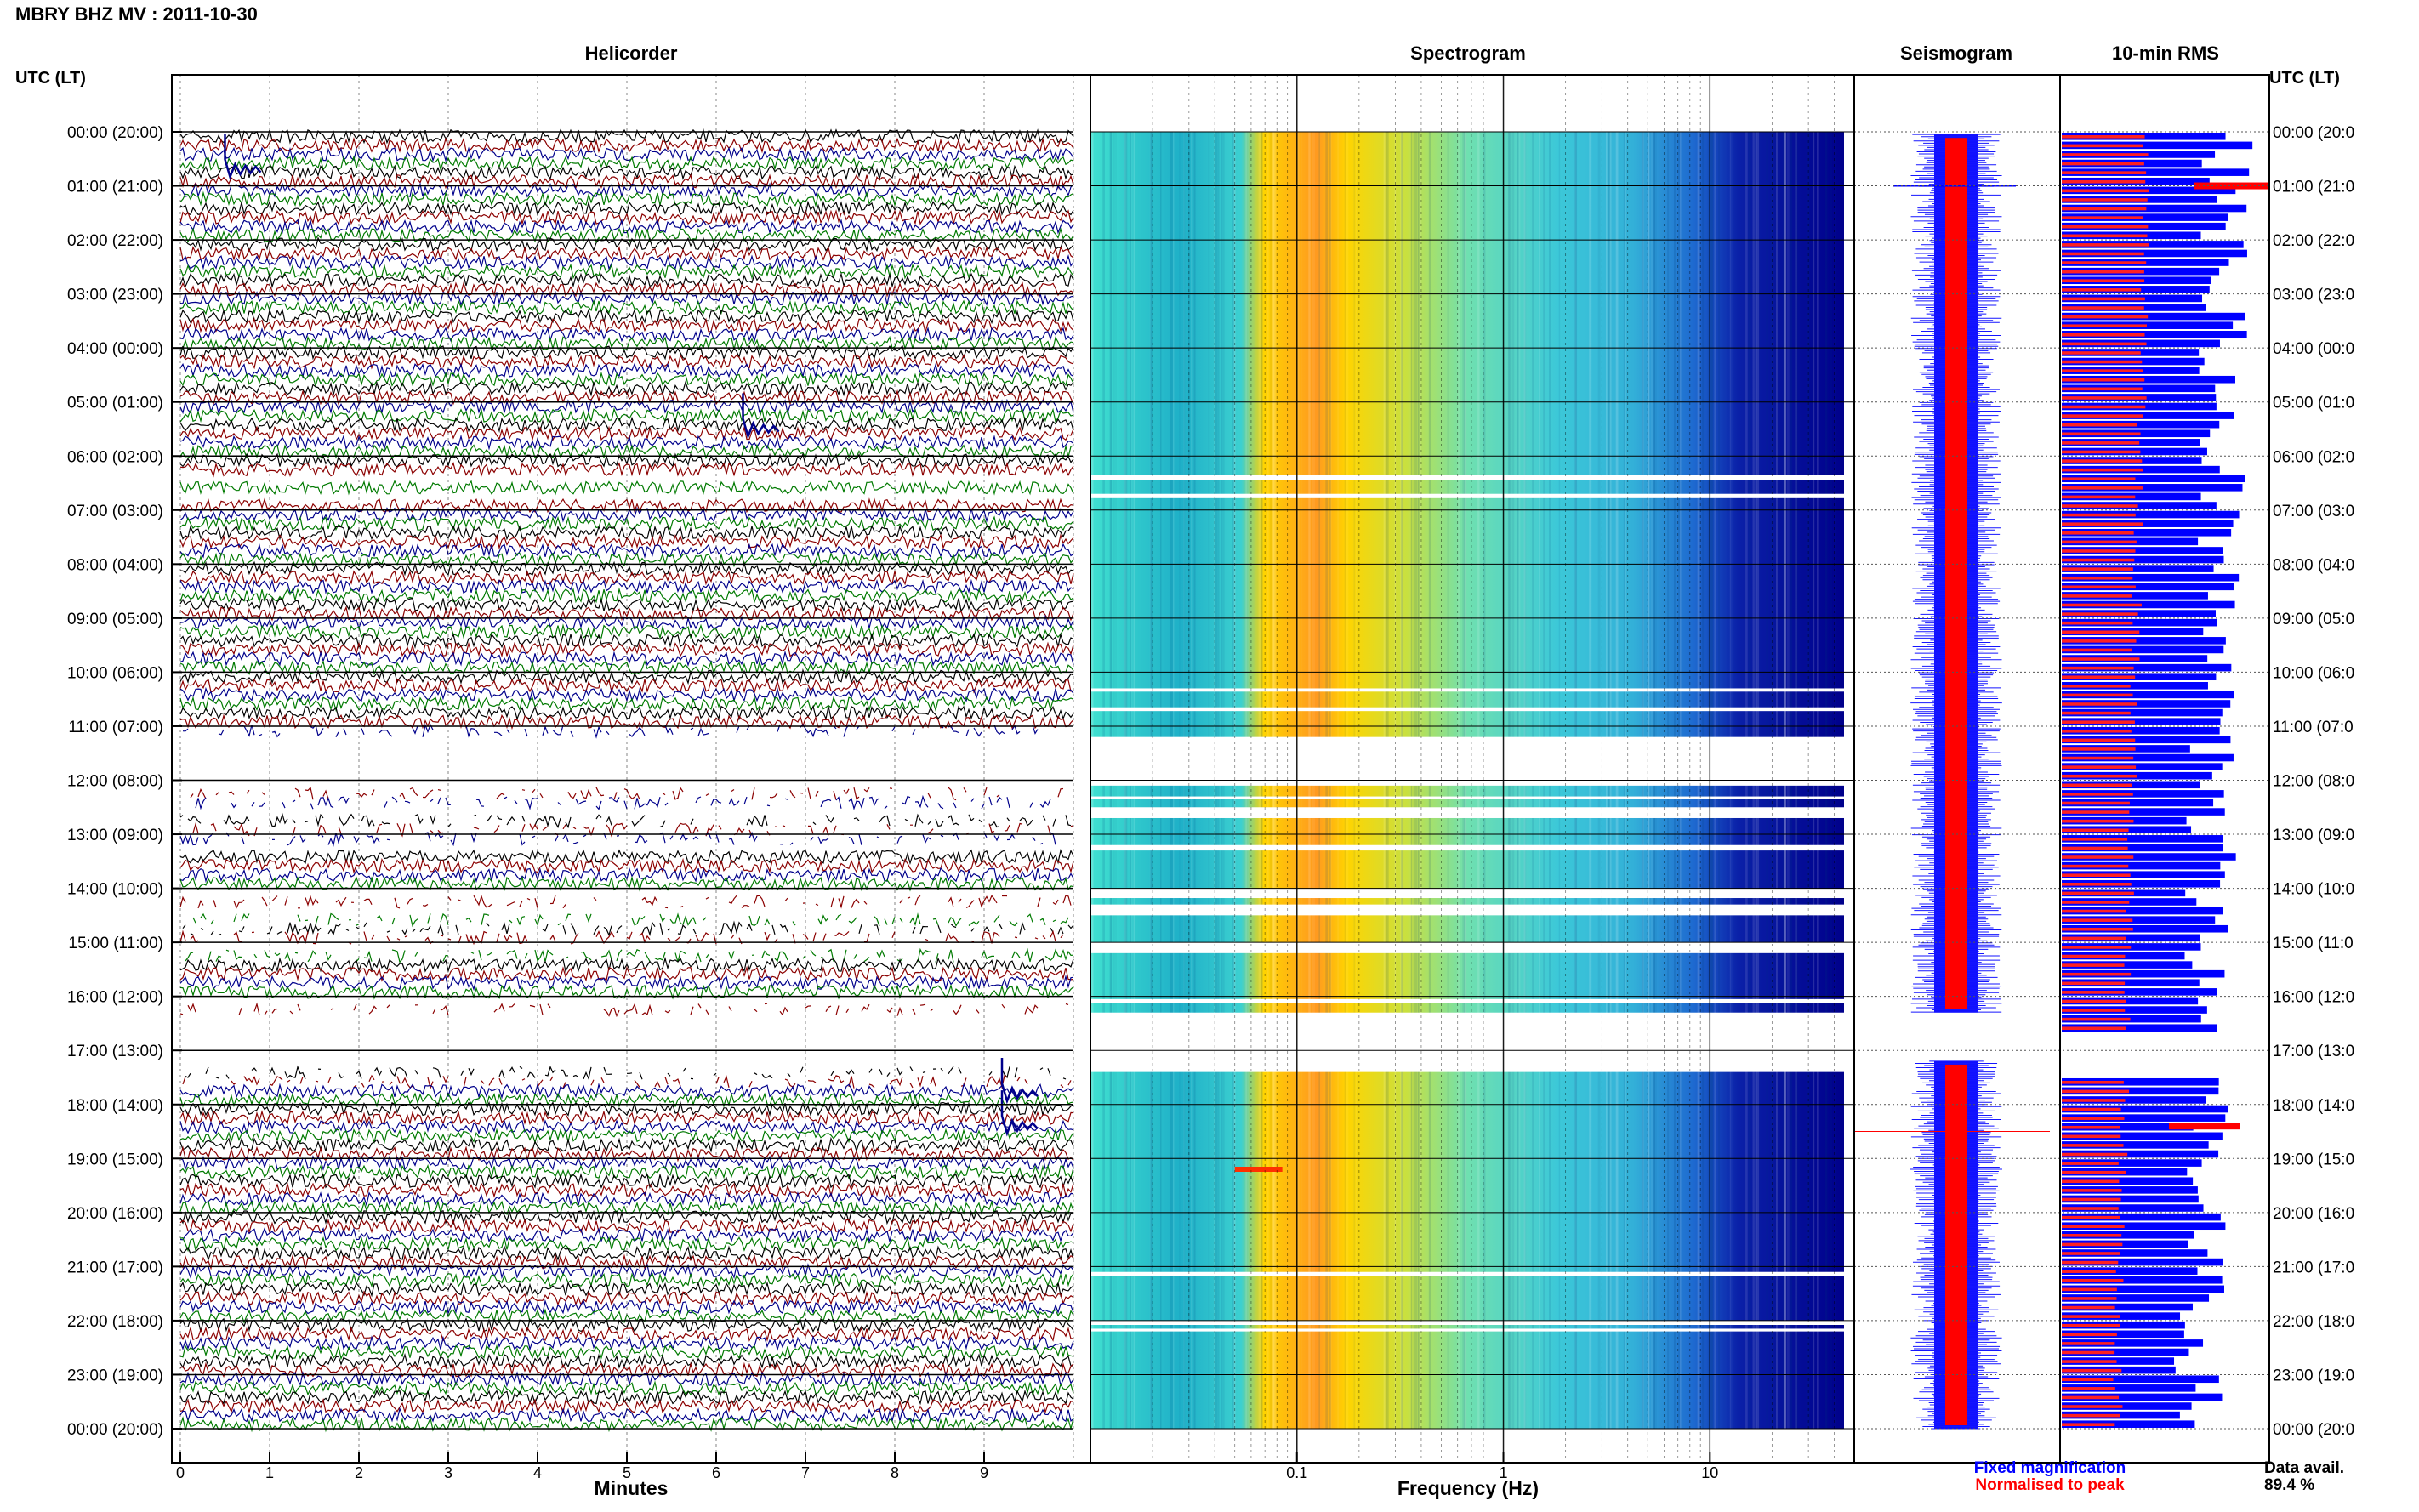 This screenshot has height=1512, width=2419. What do you see at coordinates (2204, 1126) in the screenshot?
I see `rms-peak-marker` at bounding box center [2204, 1126].